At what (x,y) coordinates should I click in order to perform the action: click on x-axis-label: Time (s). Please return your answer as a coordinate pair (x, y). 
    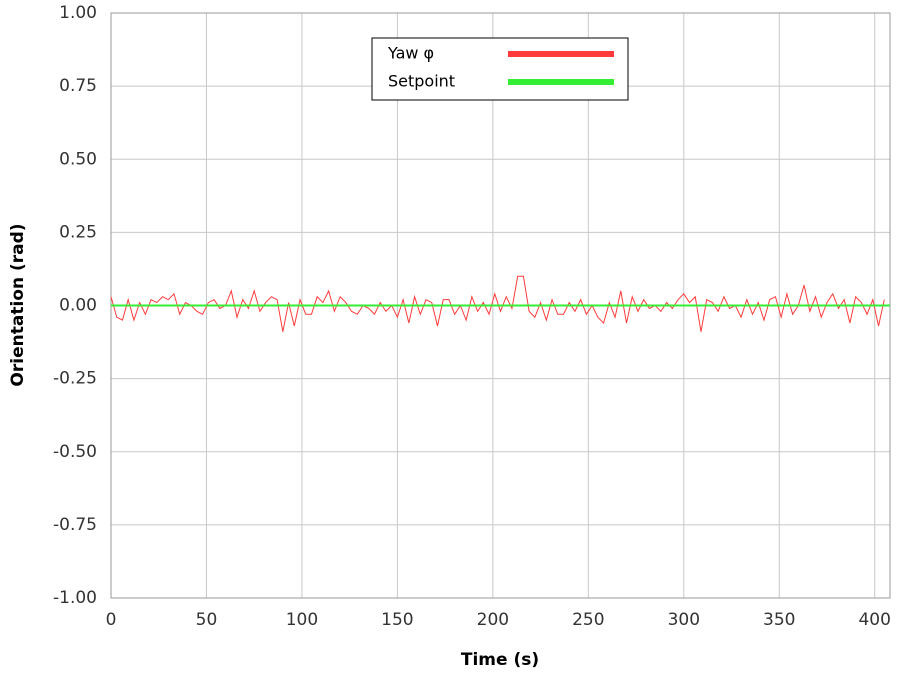
    Looking at the image, I should click on (500, 660).